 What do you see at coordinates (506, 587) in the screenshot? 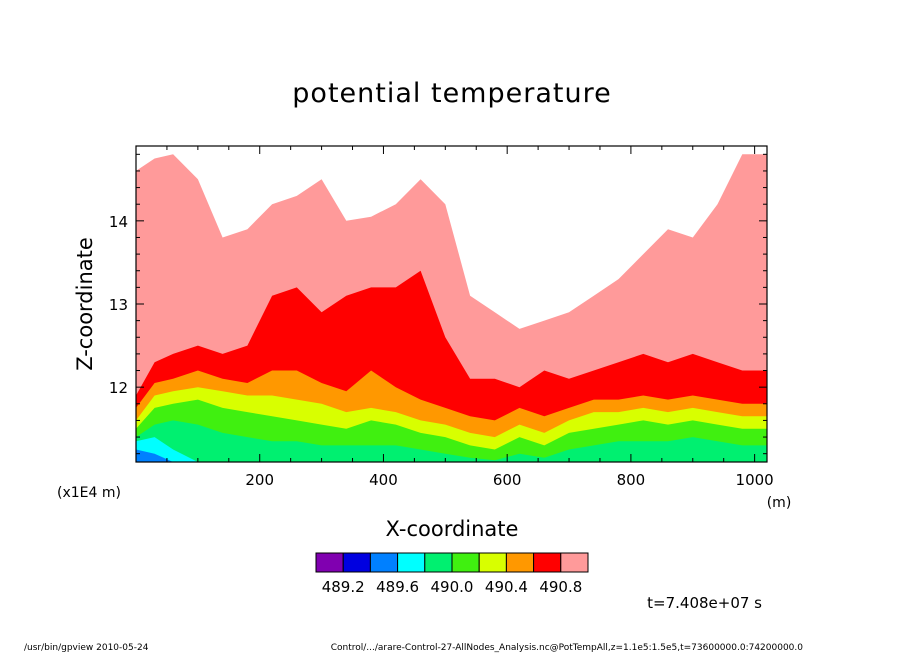
I see `colorbar-label: 490.4` at bounding box center [506, 587].